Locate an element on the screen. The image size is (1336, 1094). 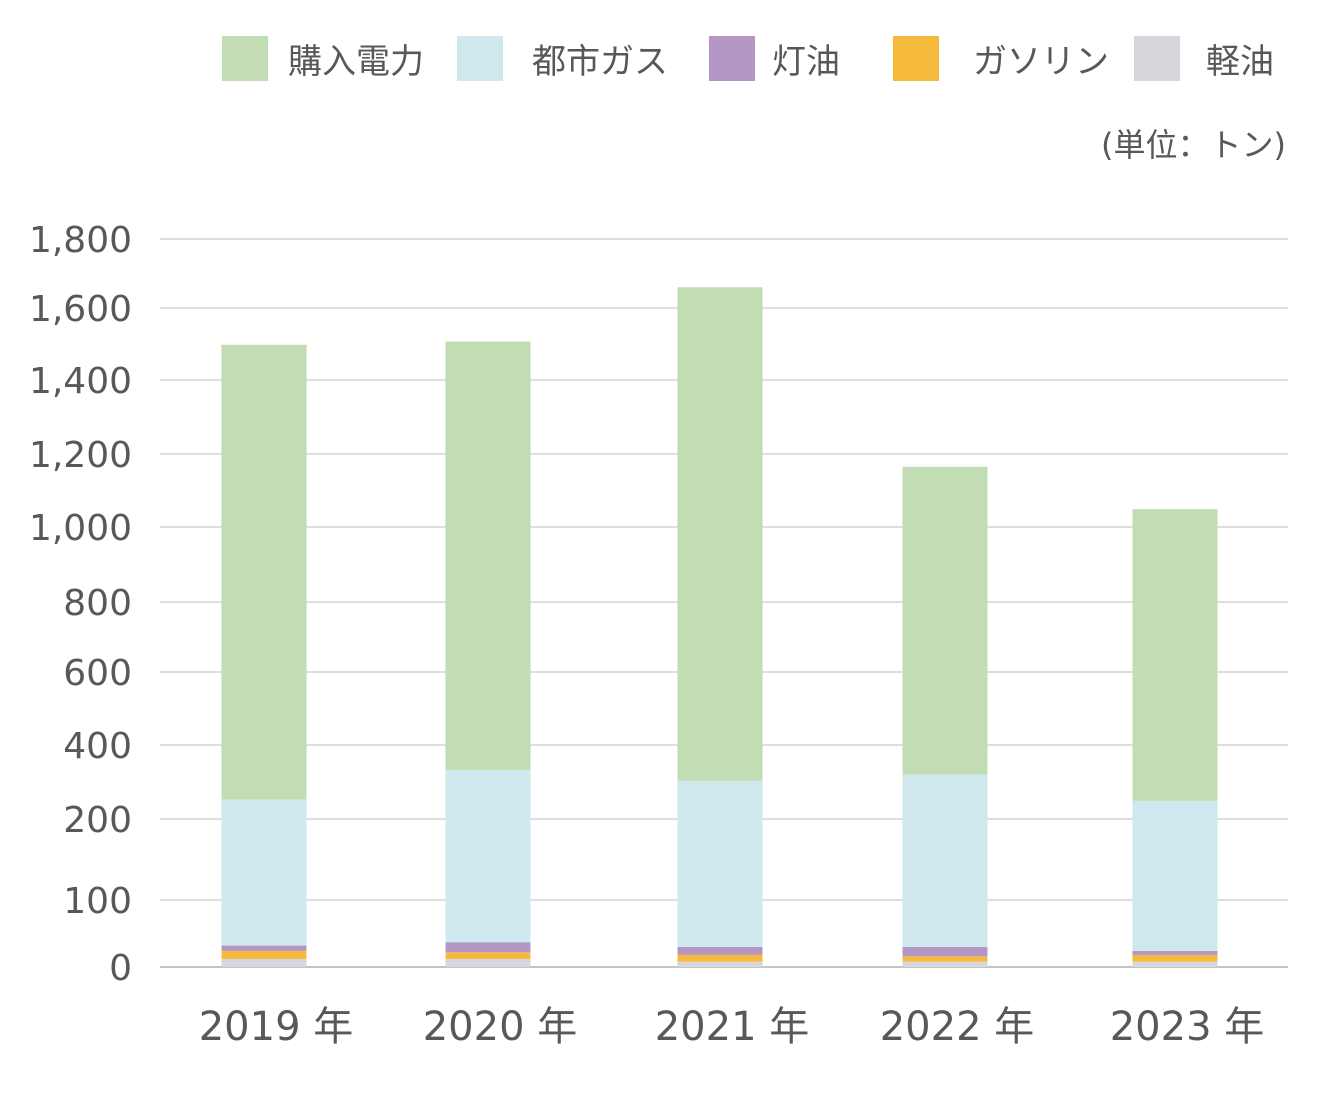
x-axis-labels: 2019 年 2020 年 2021 年 2022 年 2023 年 is located at coordinates (732, 1027).